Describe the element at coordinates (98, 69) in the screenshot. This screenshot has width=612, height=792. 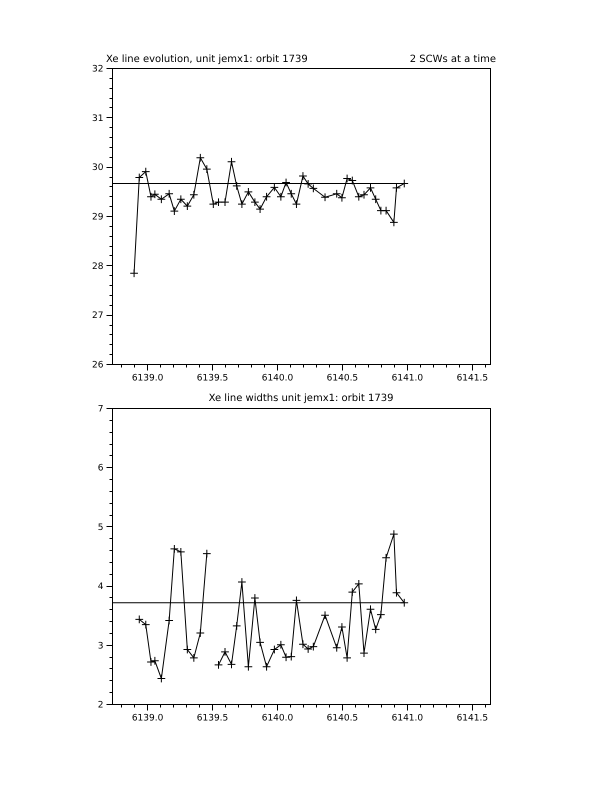
I see `y-tick-label: 32` at that location.